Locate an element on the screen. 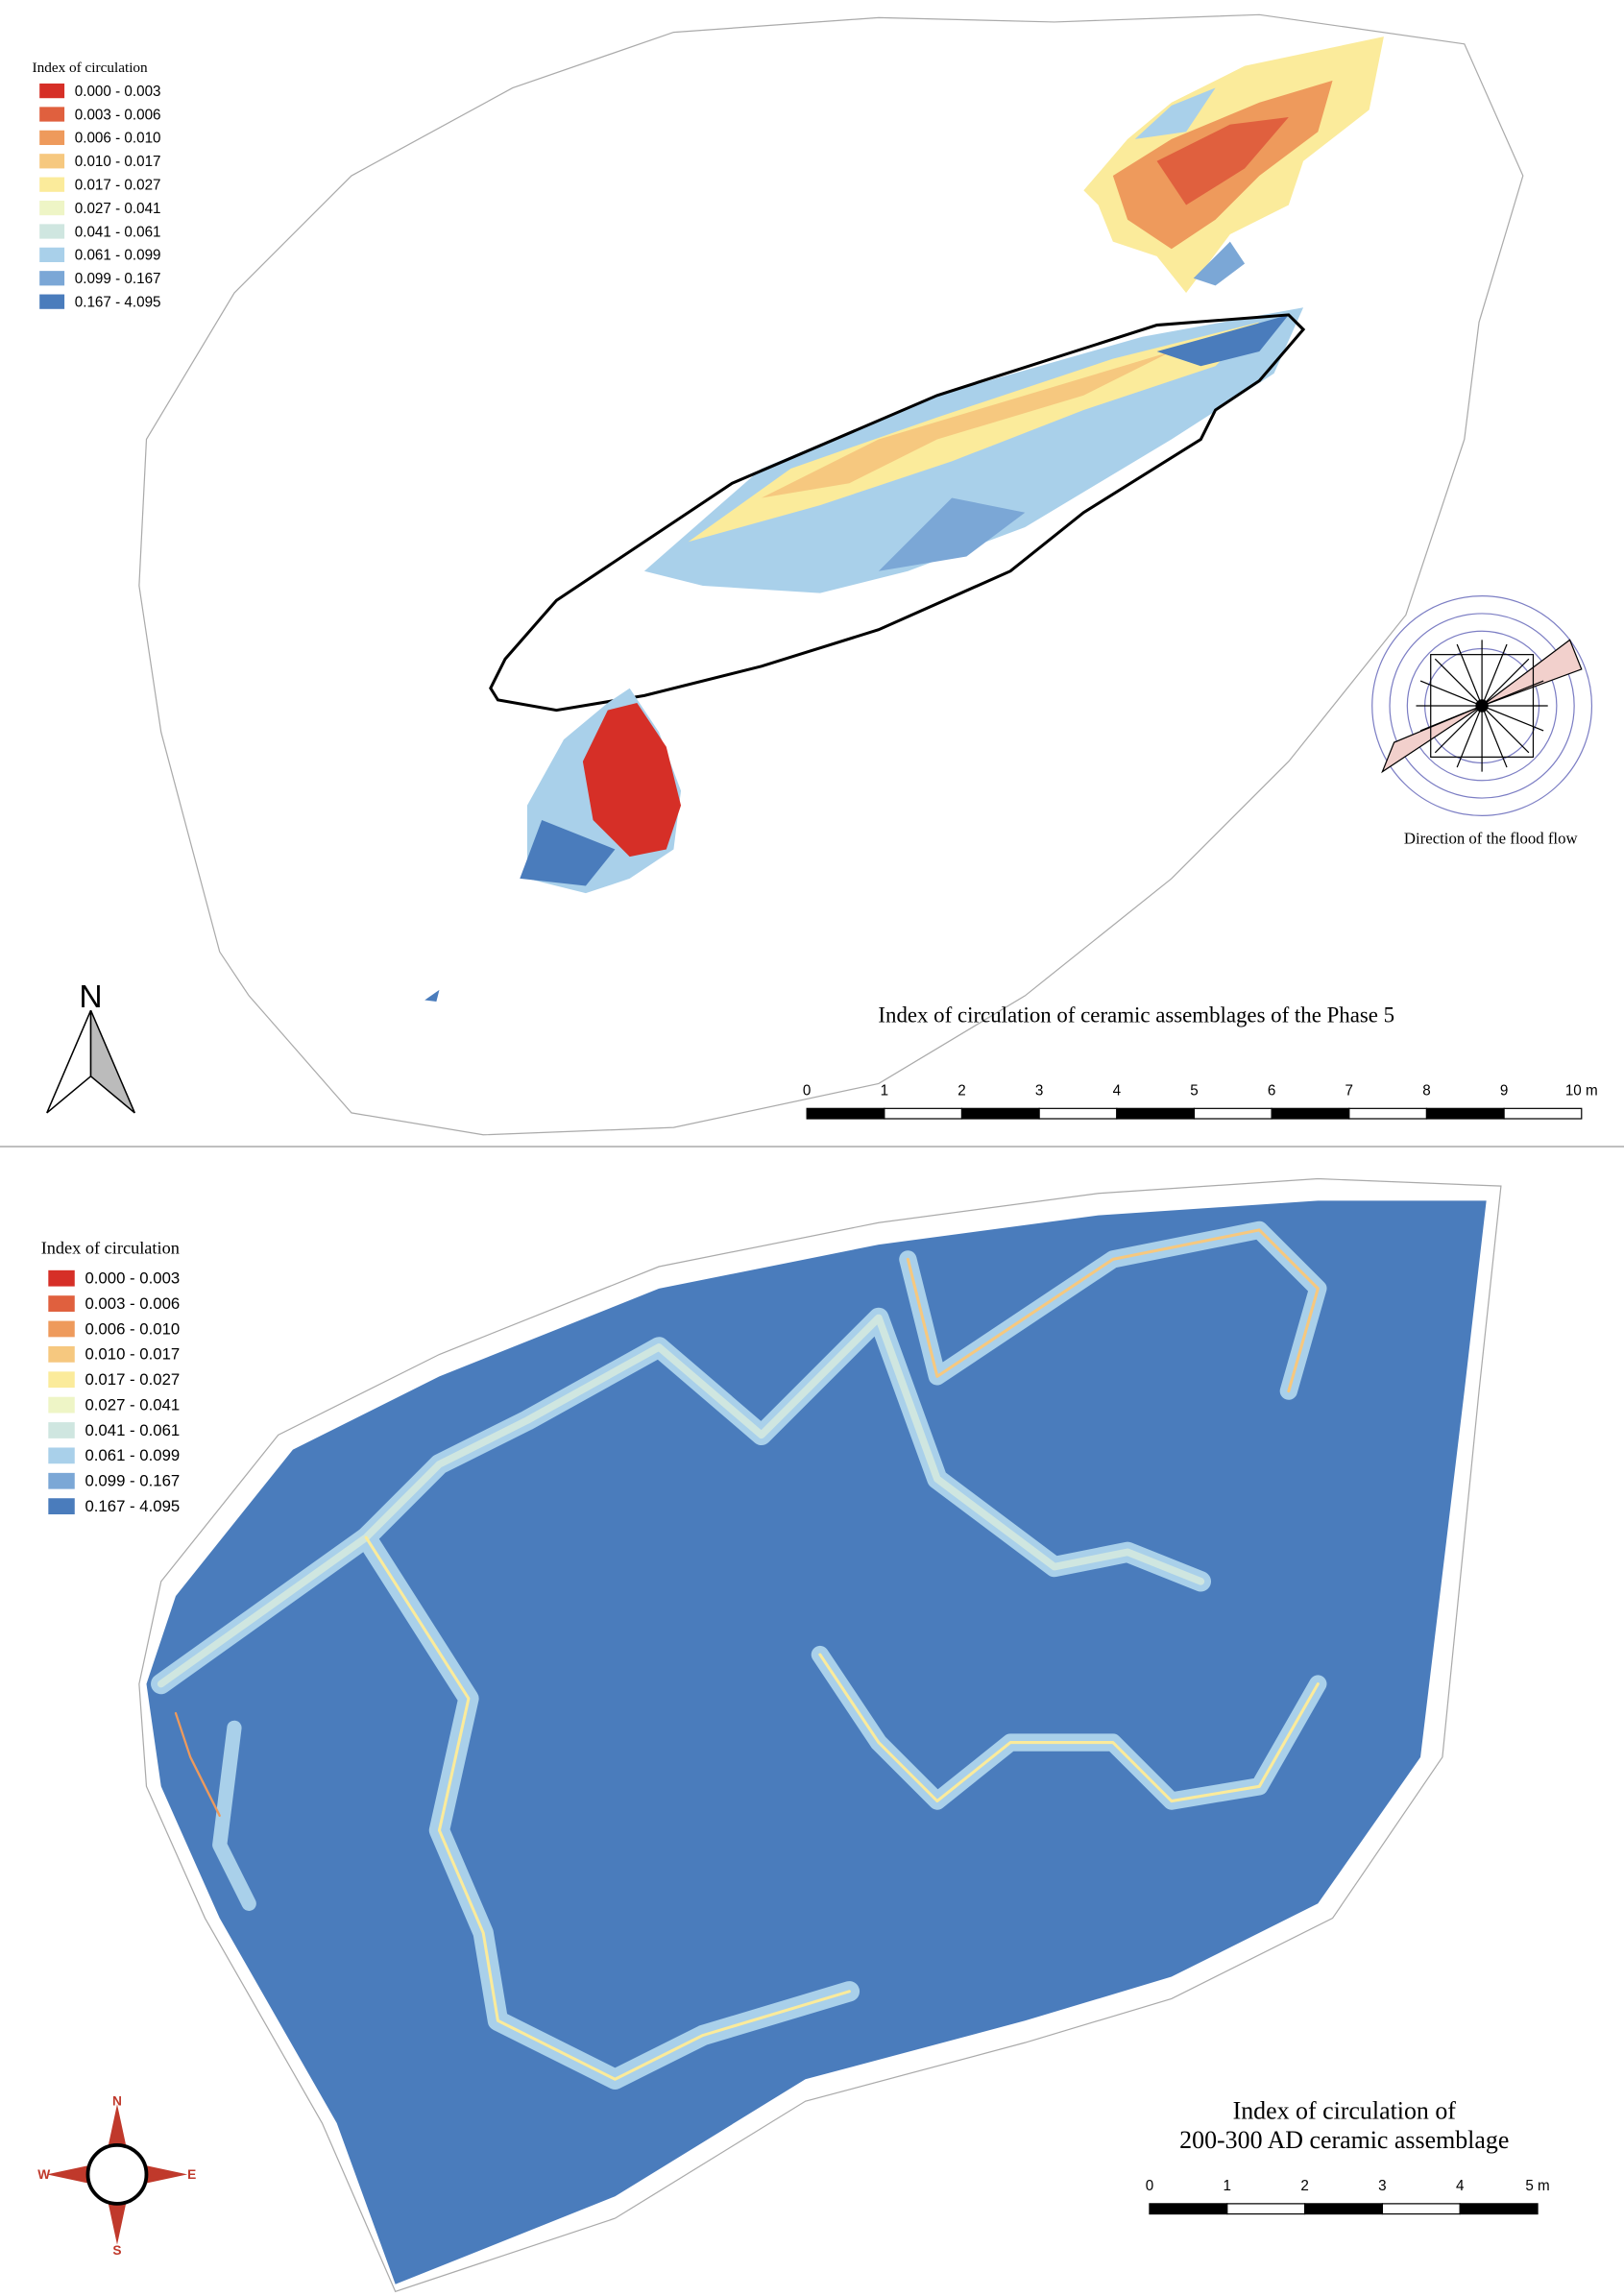  compass-e: E is located at coordinates (191, 2174).